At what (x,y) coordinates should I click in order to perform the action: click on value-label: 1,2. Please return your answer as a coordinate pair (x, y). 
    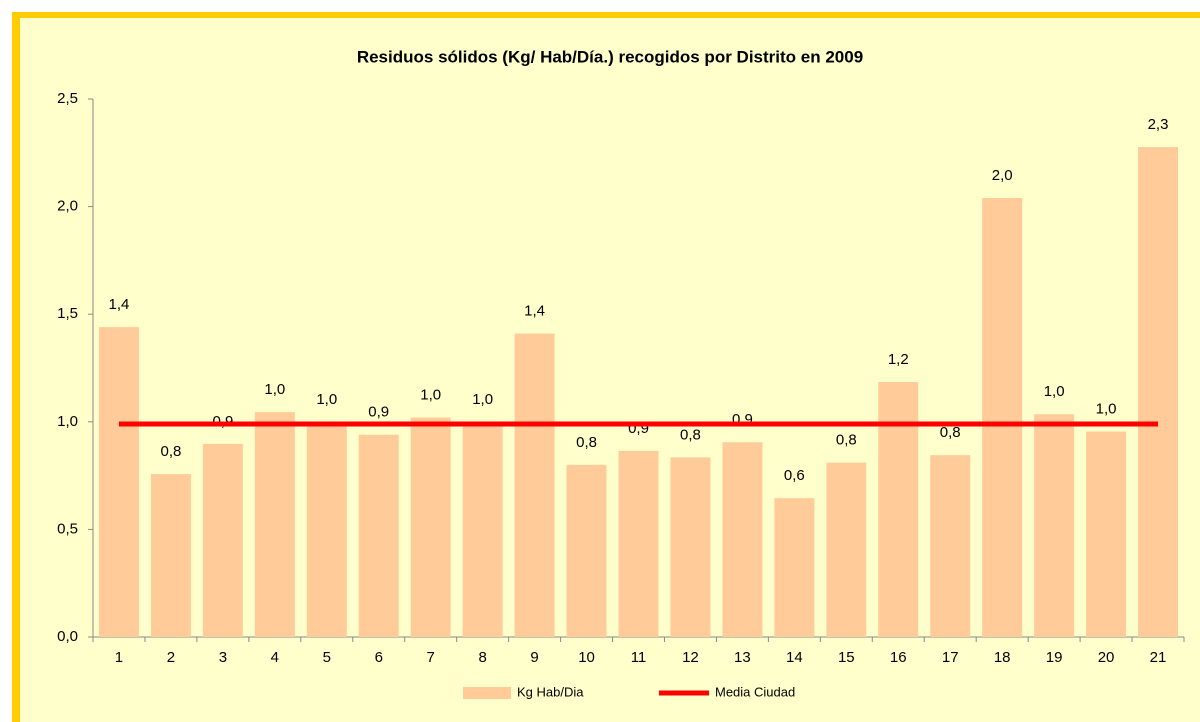
    Looking at the image, I should click on (898, 359).